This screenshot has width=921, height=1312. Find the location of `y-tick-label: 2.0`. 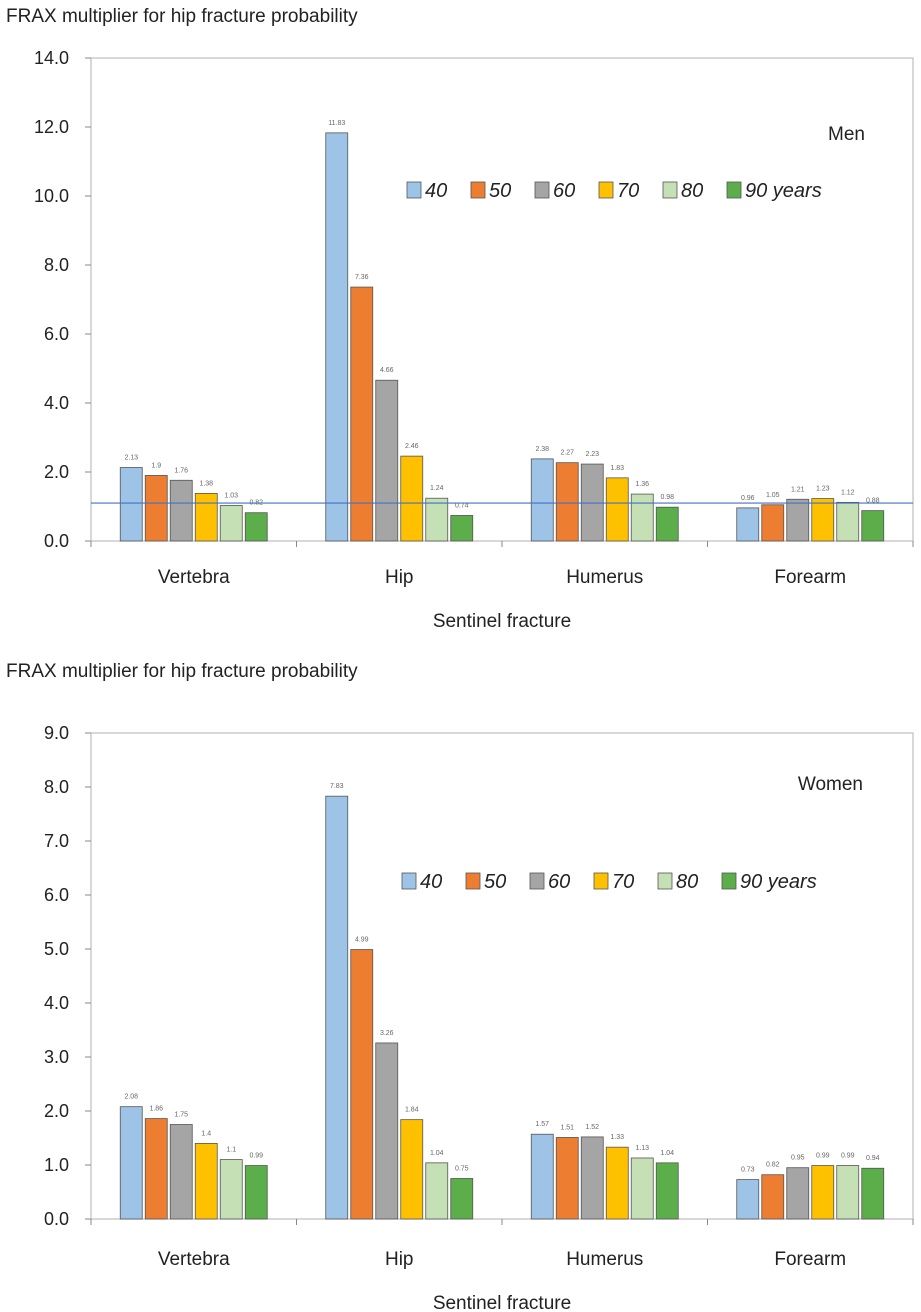

y-tick-label: 2.0 is located at coordinates (56, 1111).